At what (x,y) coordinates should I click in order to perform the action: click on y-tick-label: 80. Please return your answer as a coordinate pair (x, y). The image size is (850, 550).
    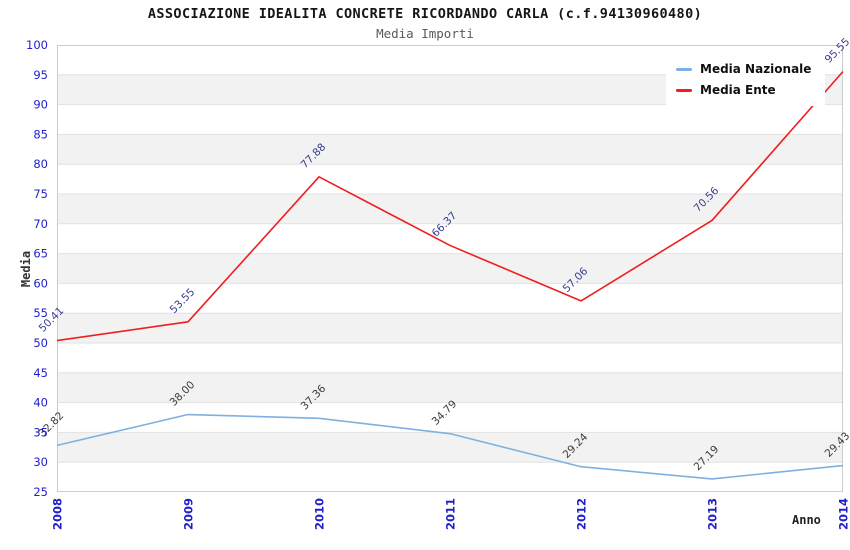
    Looking at the image, I should click on (40, 164).